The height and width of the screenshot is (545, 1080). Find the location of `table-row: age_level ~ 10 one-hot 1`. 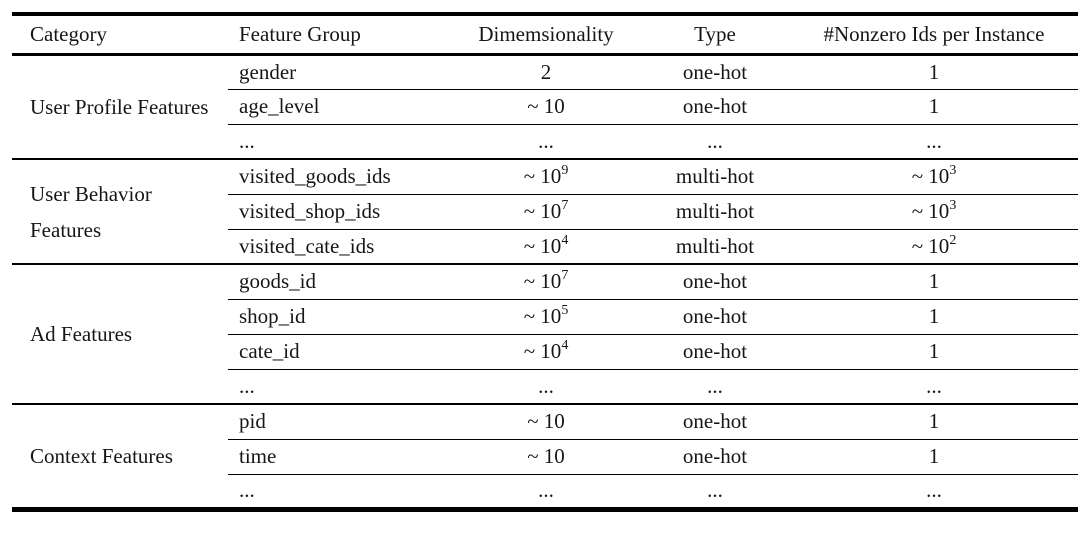

table-row: age_level ~ 10 one-hot 1 is located at coordinates (545, 107).